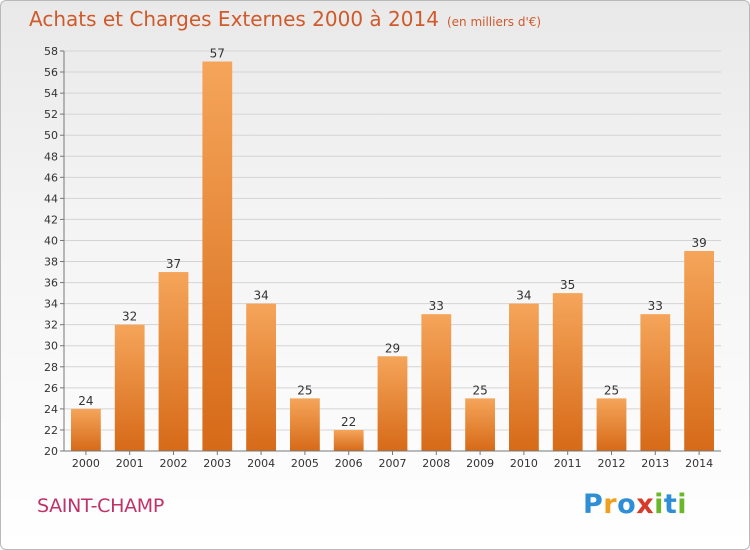 Image resolution: width=750 pixels, height=550 pixels. What do you see at coordinates (436, 306) in the screenshot?
I see `data-label-2008: 33` at bounding box center [436, 306].